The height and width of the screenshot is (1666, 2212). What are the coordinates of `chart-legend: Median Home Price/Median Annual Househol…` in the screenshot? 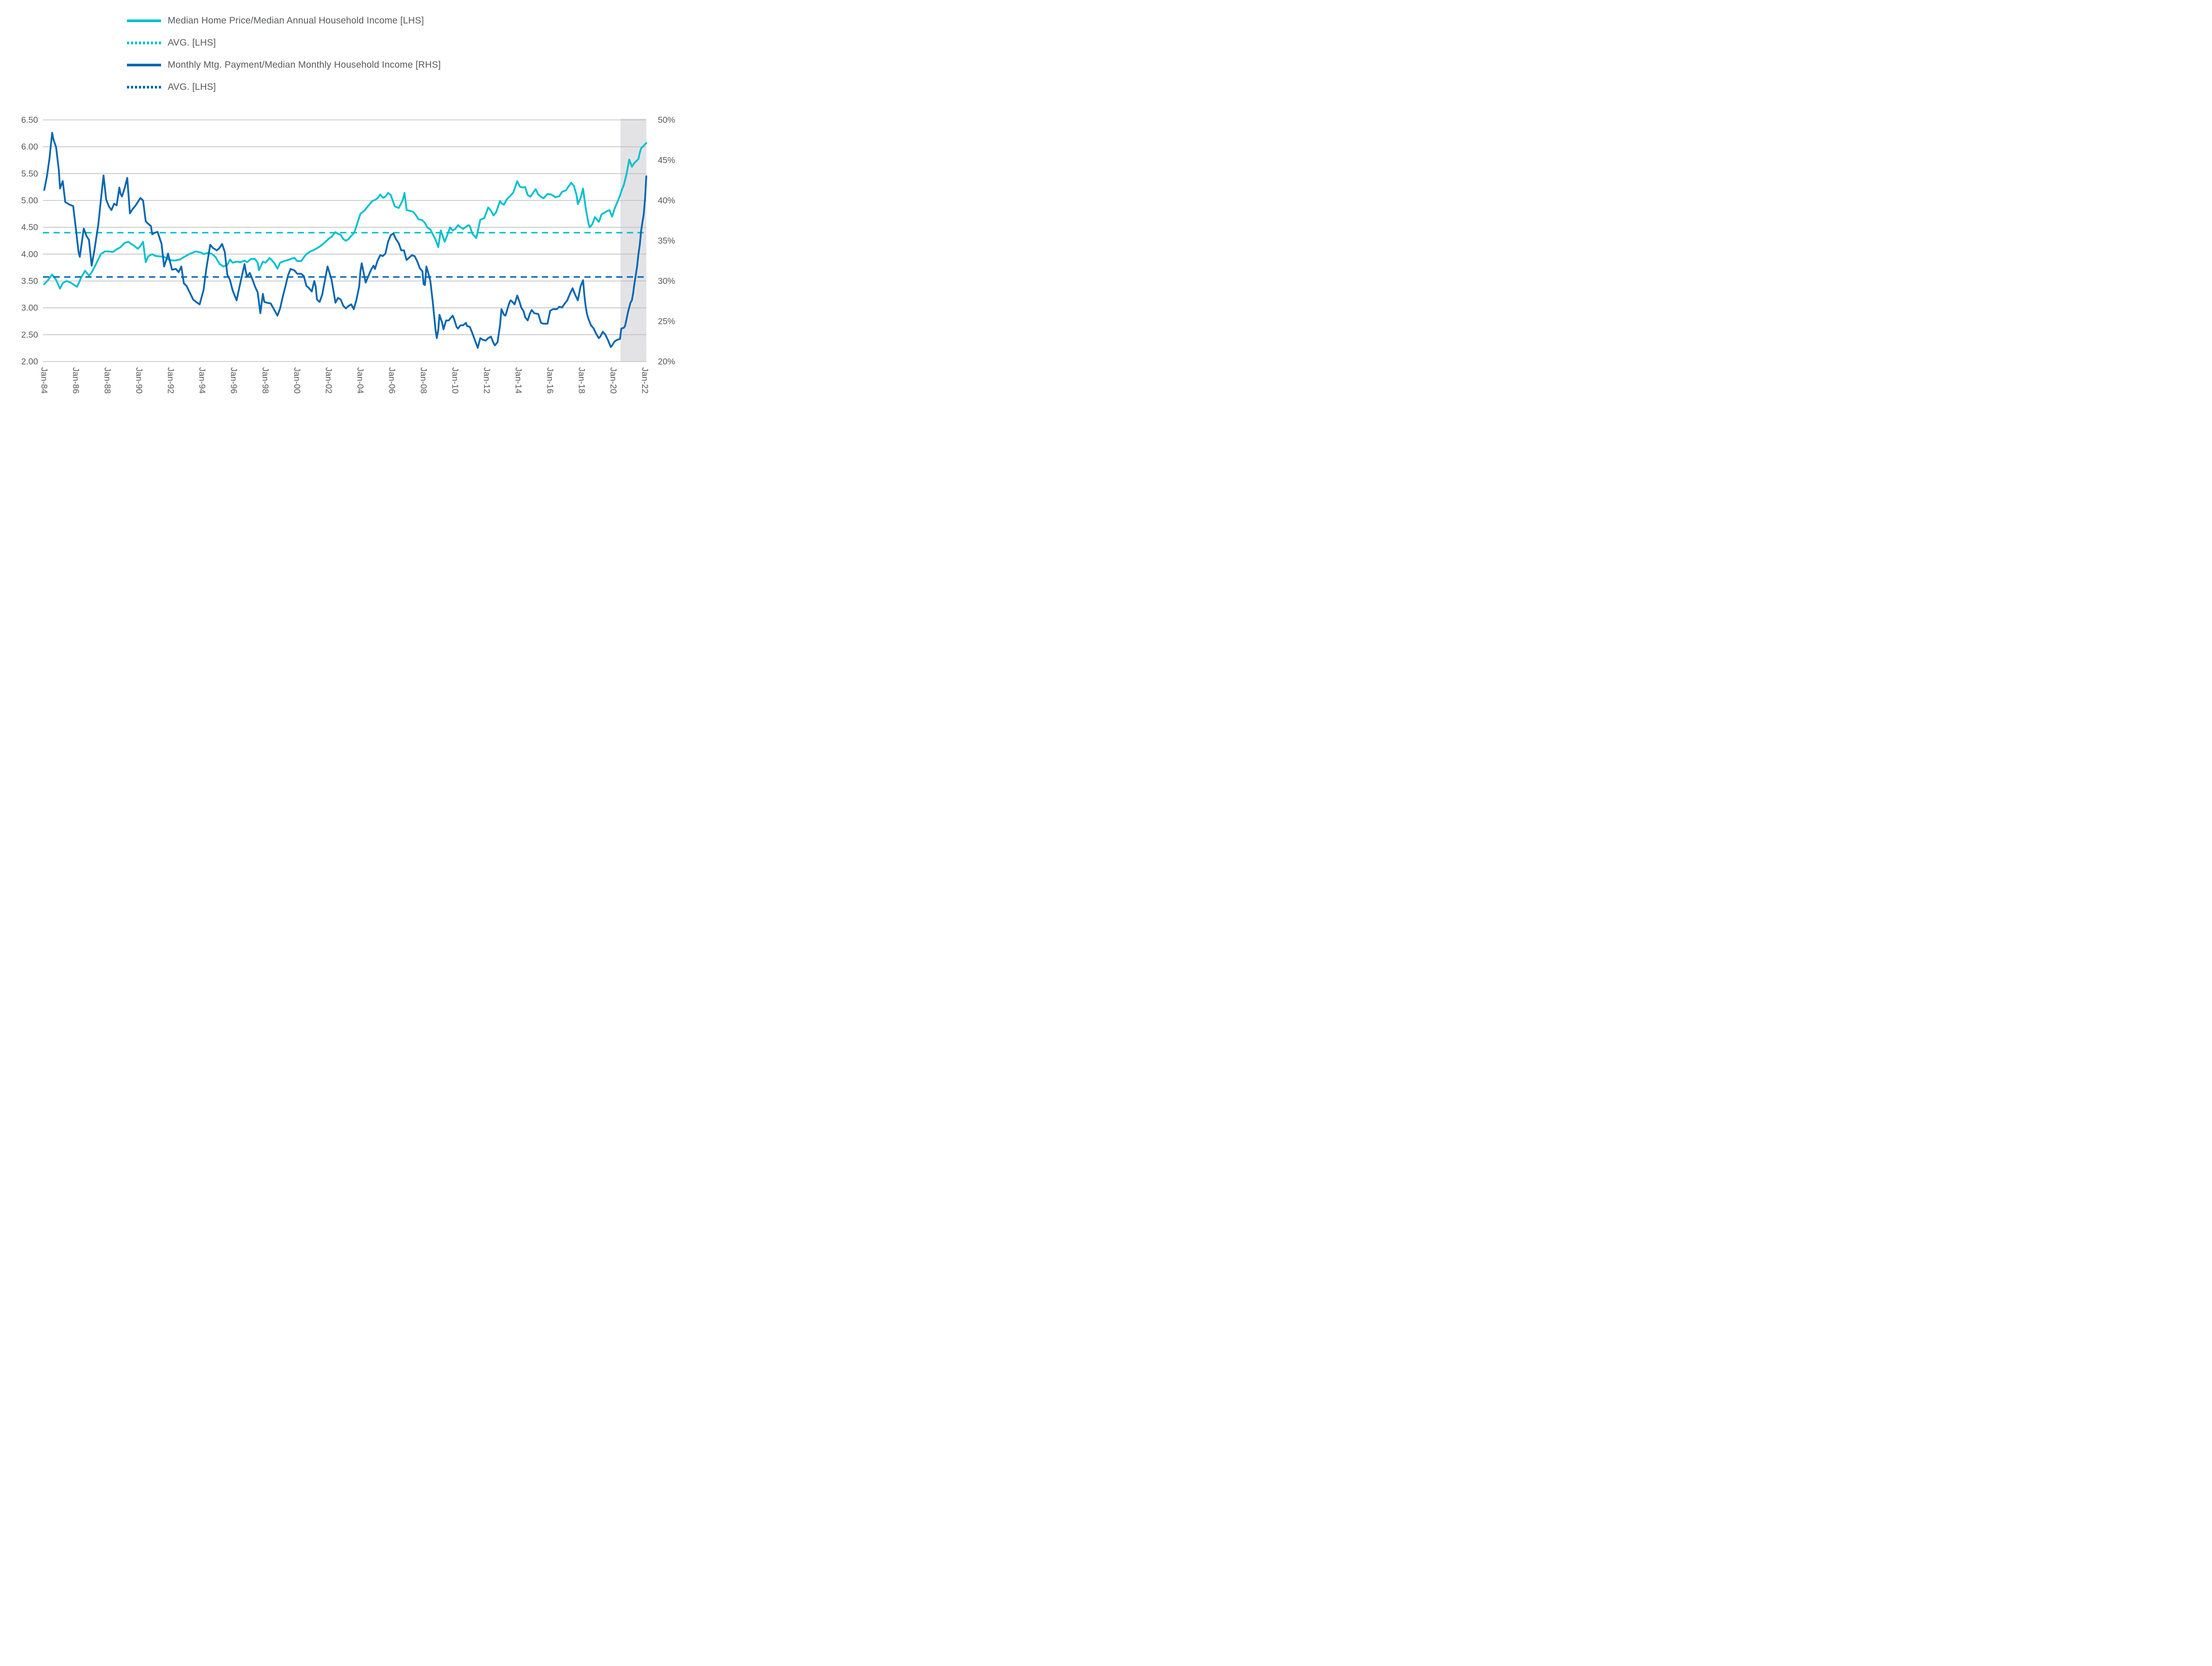 It's located at (284, 54).